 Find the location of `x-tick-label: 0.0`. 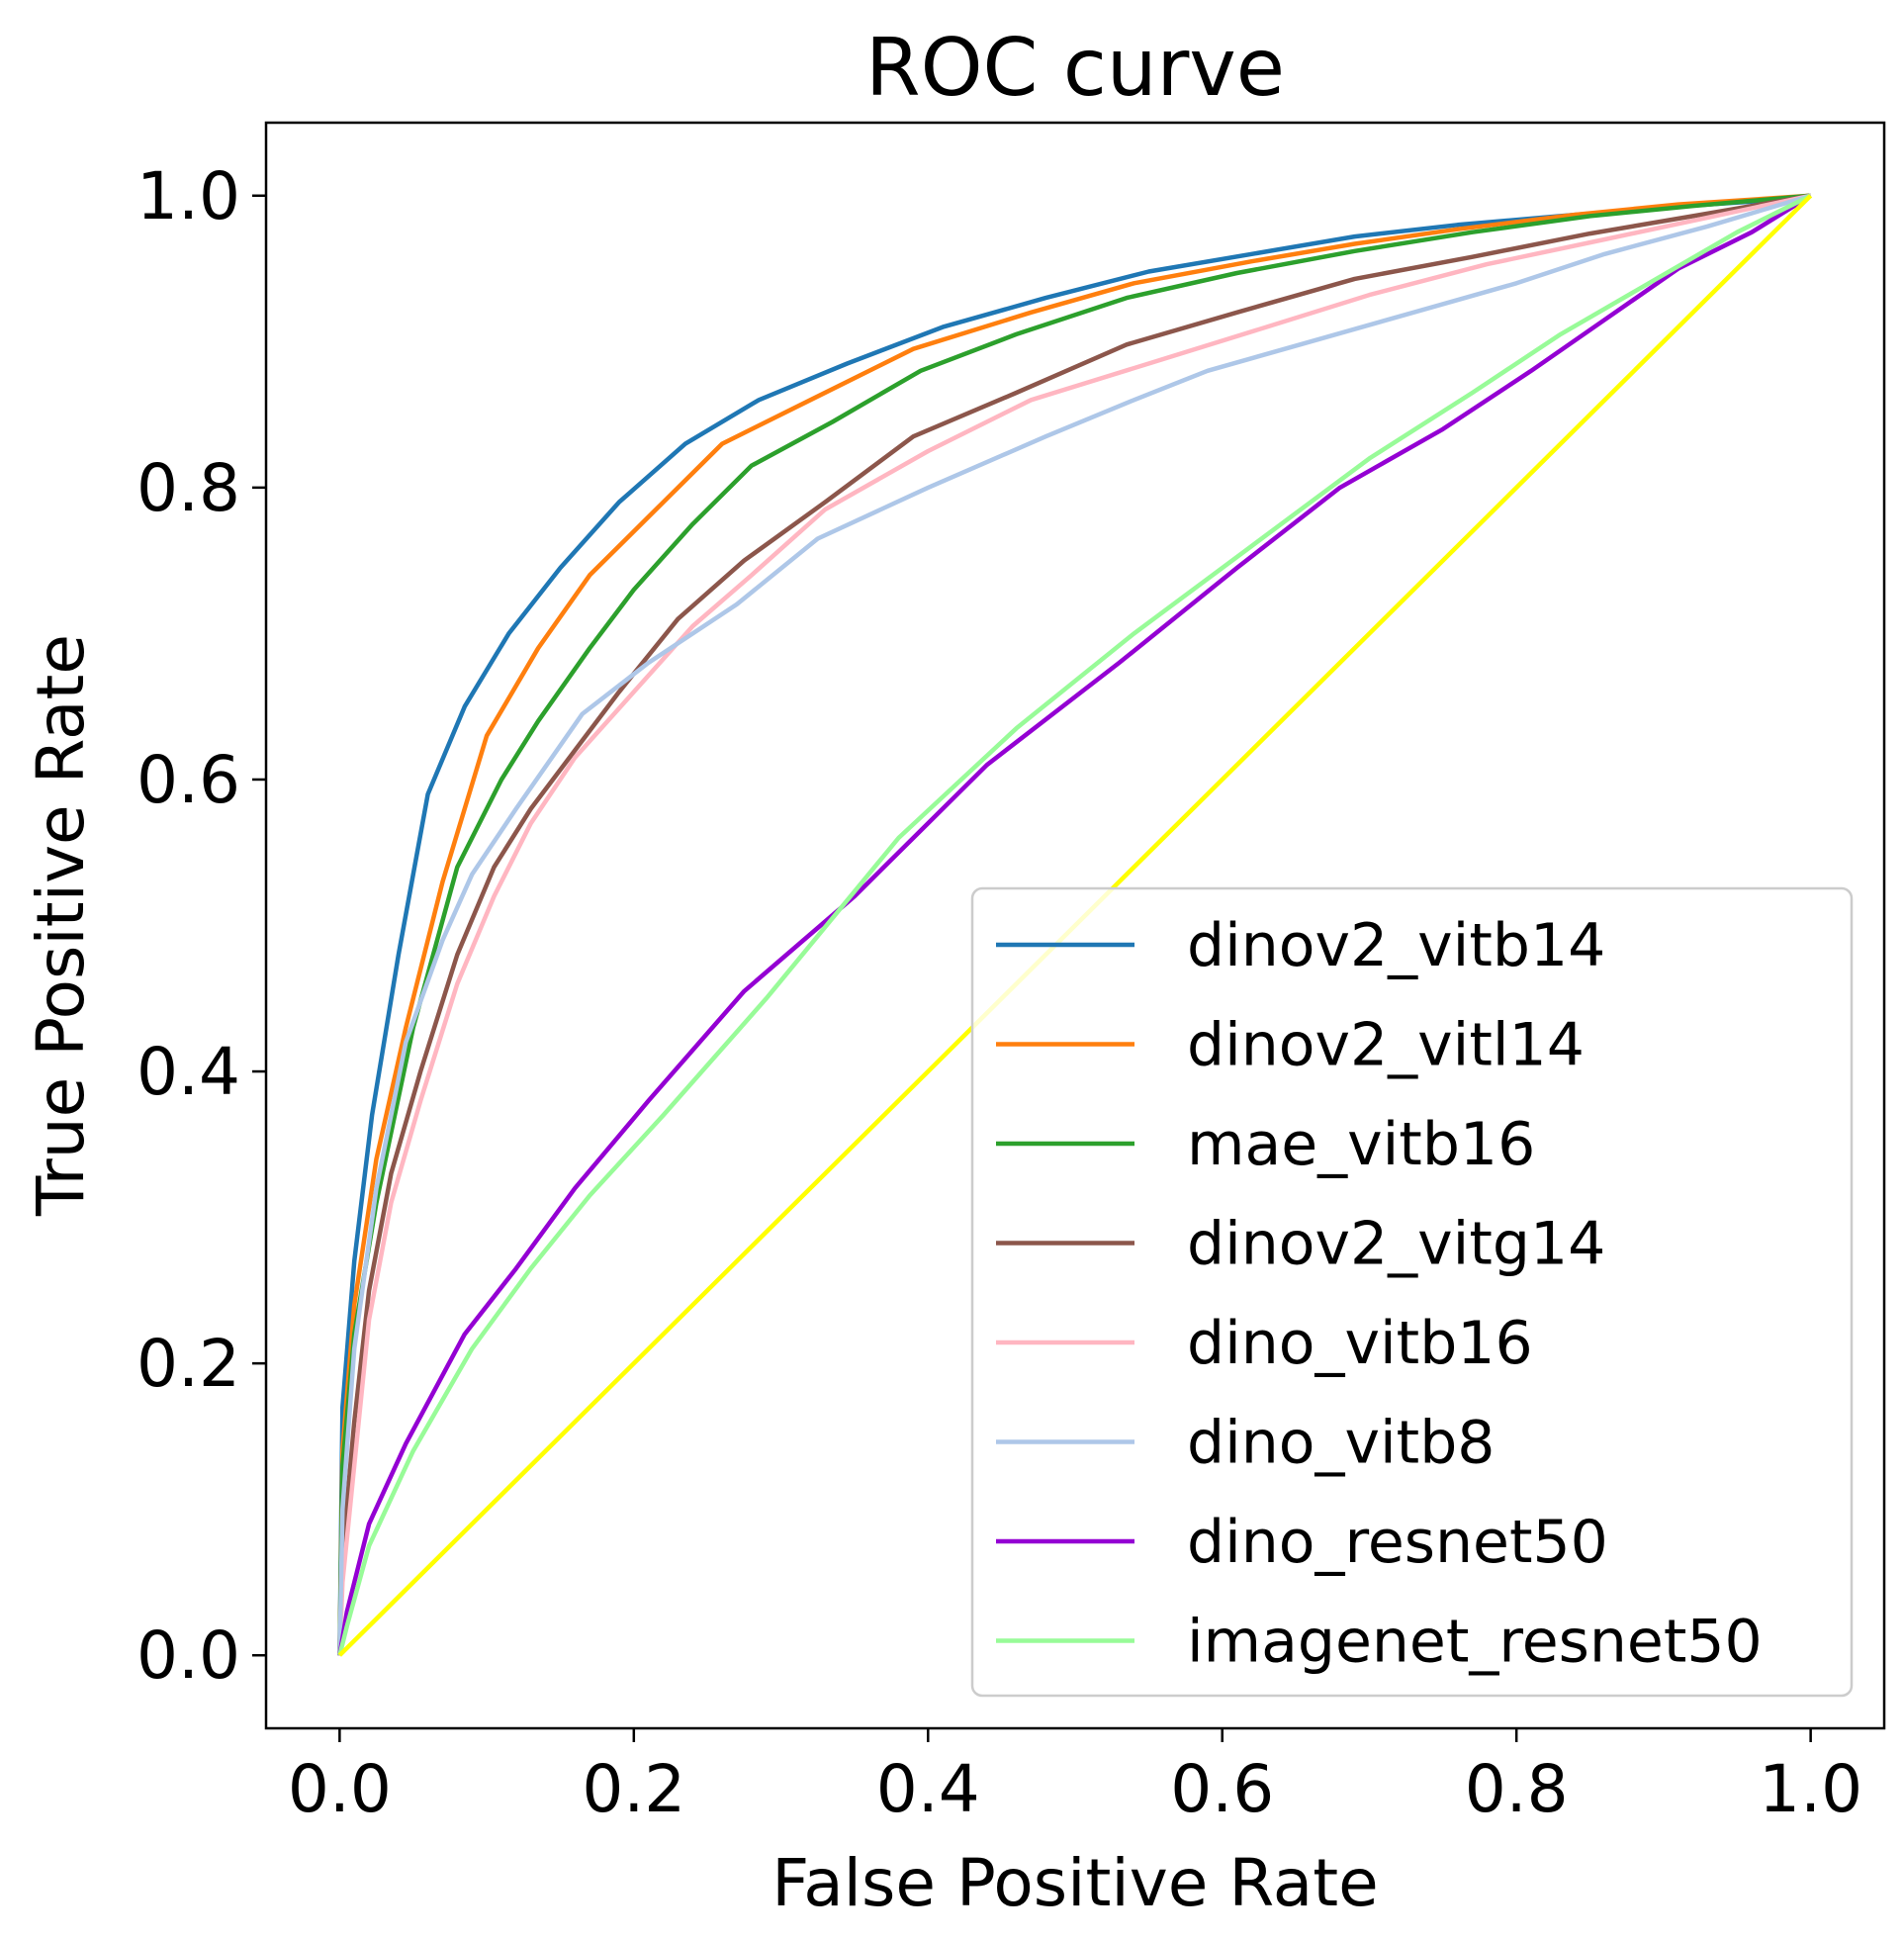

x-tick-label: 0.0 is located at coordinates (340, 1789).